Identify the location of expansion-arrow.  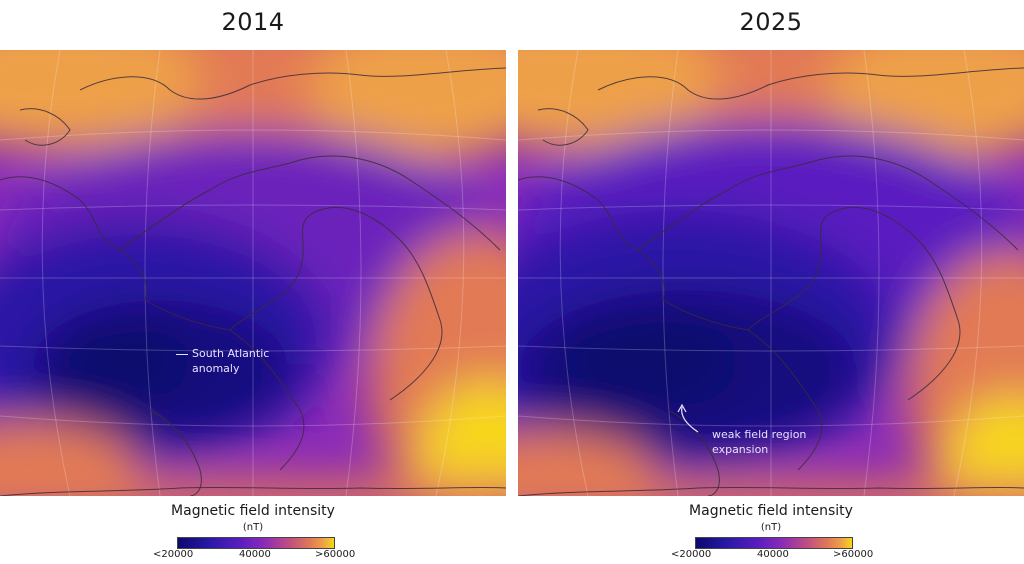
(690, 419).